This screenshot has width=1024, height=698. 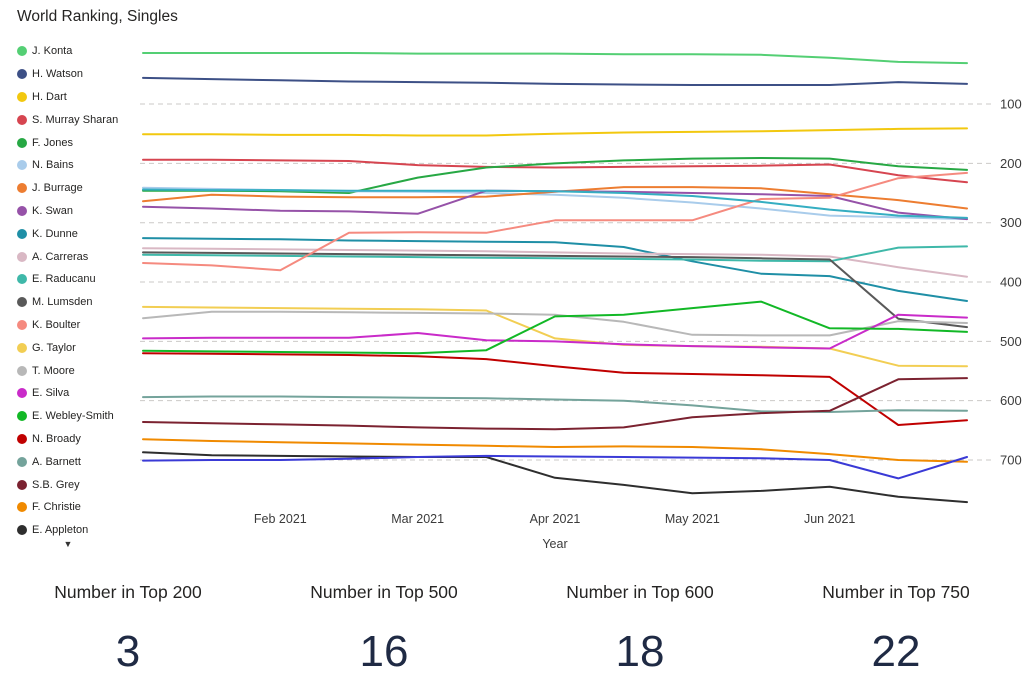 I want to click on kpi-value: 16, so click(x=384, y=651).